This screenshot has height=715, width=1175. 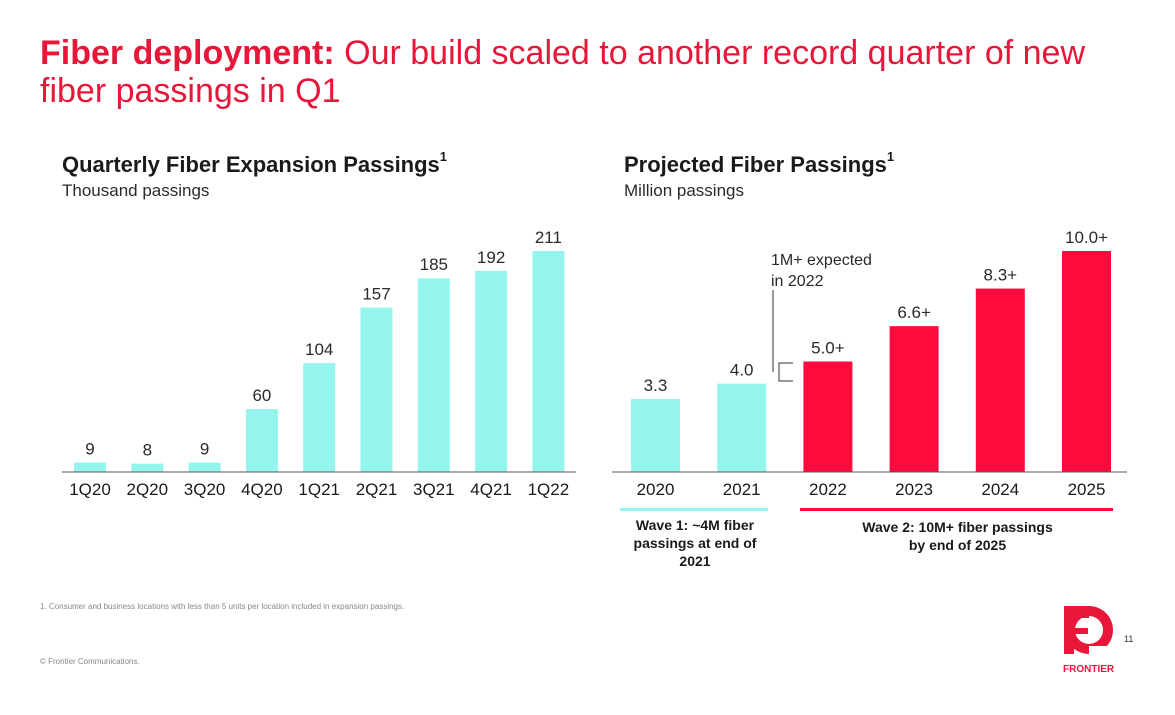 I want to click on left-tick-label-1Q20: 1Q20, so click(x=90, y=489).